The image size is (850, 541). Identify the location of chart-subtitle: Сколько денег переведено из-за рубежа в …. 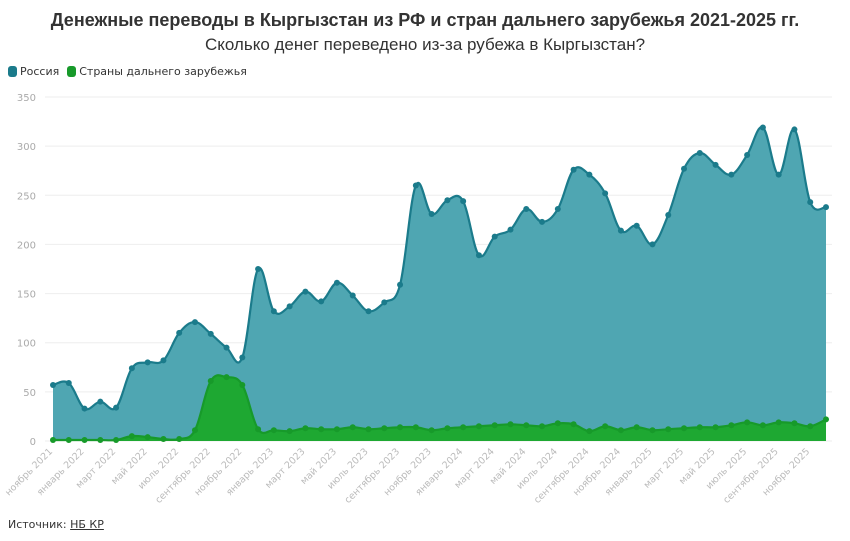
(425, 44).